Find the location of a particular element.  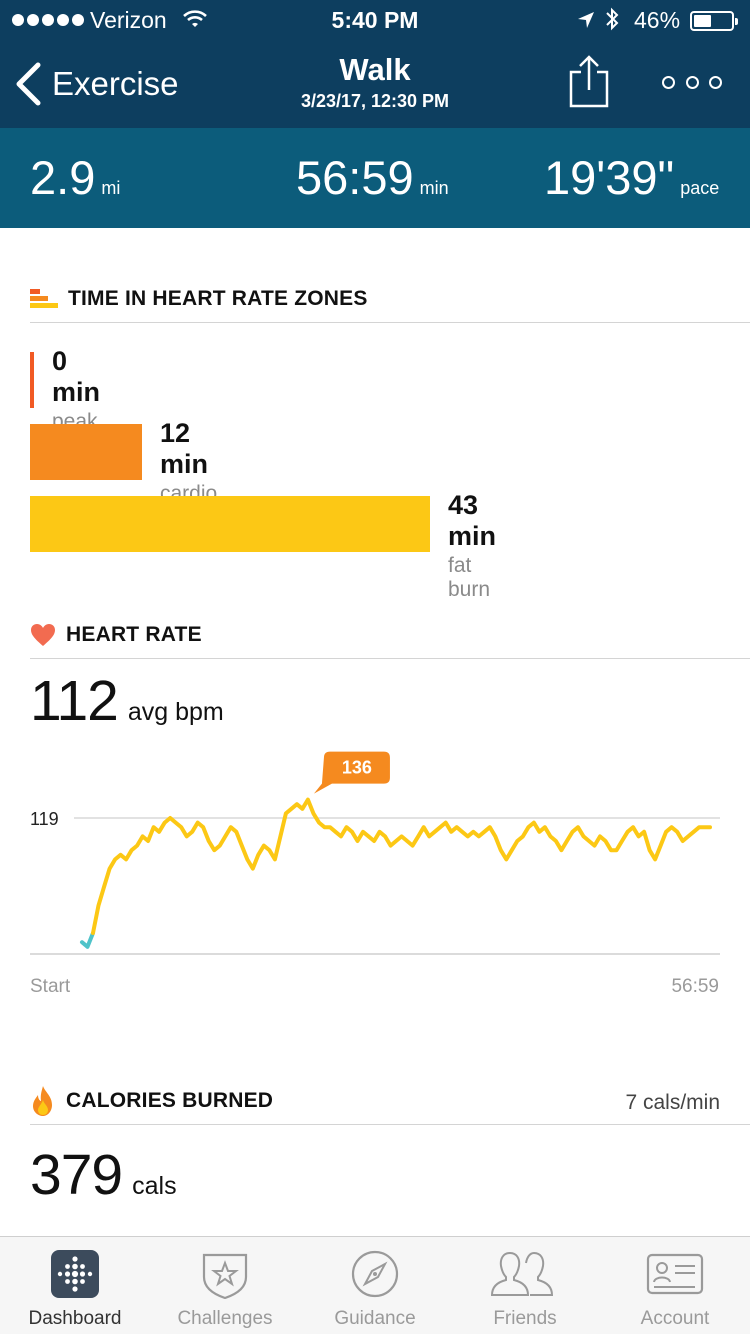

share-button is located at coordinates (589, 82).